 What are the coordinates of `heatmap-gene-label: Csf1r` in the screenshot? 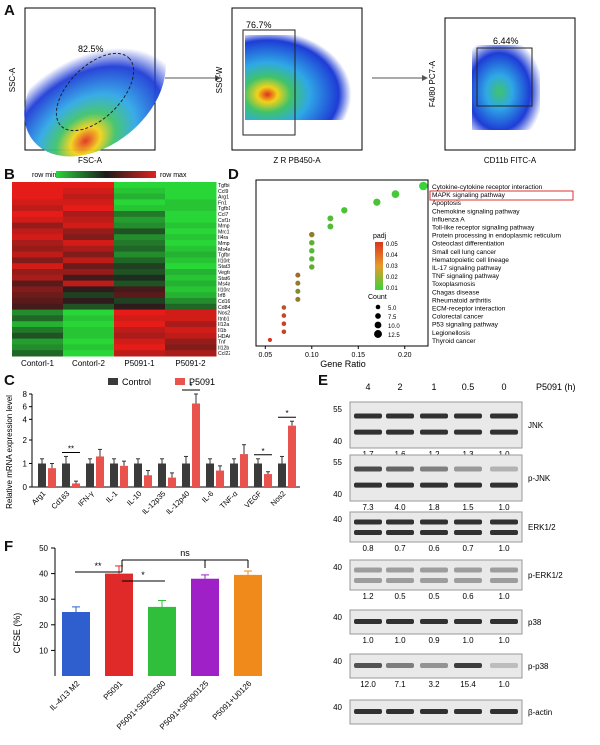 It's located at (224, 221).